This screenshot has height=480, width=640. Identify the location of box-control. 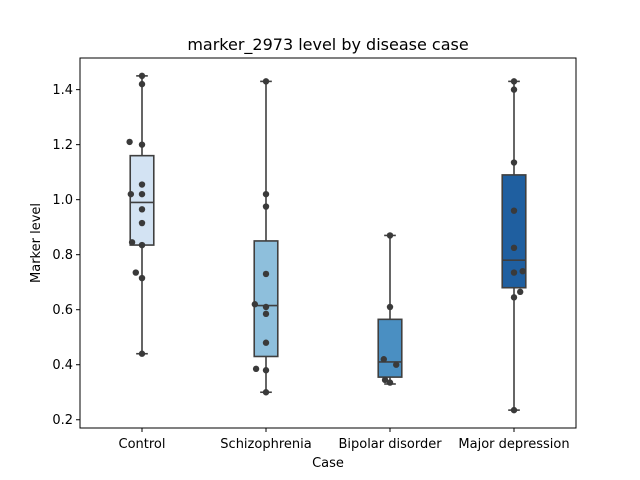
(142, 200).